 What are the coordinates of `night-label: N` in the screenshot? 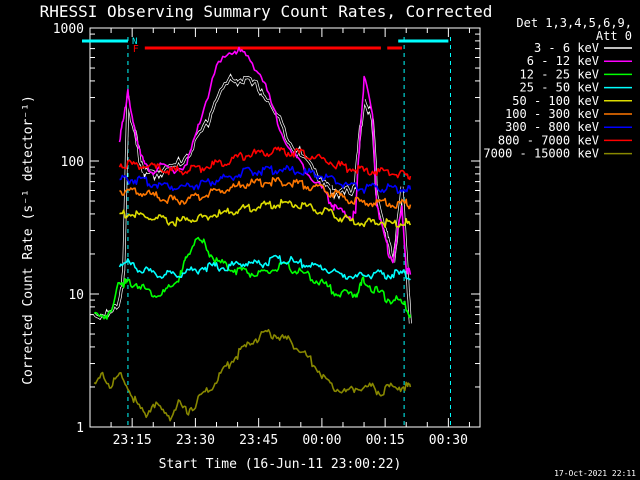 It's located at (134, 42).